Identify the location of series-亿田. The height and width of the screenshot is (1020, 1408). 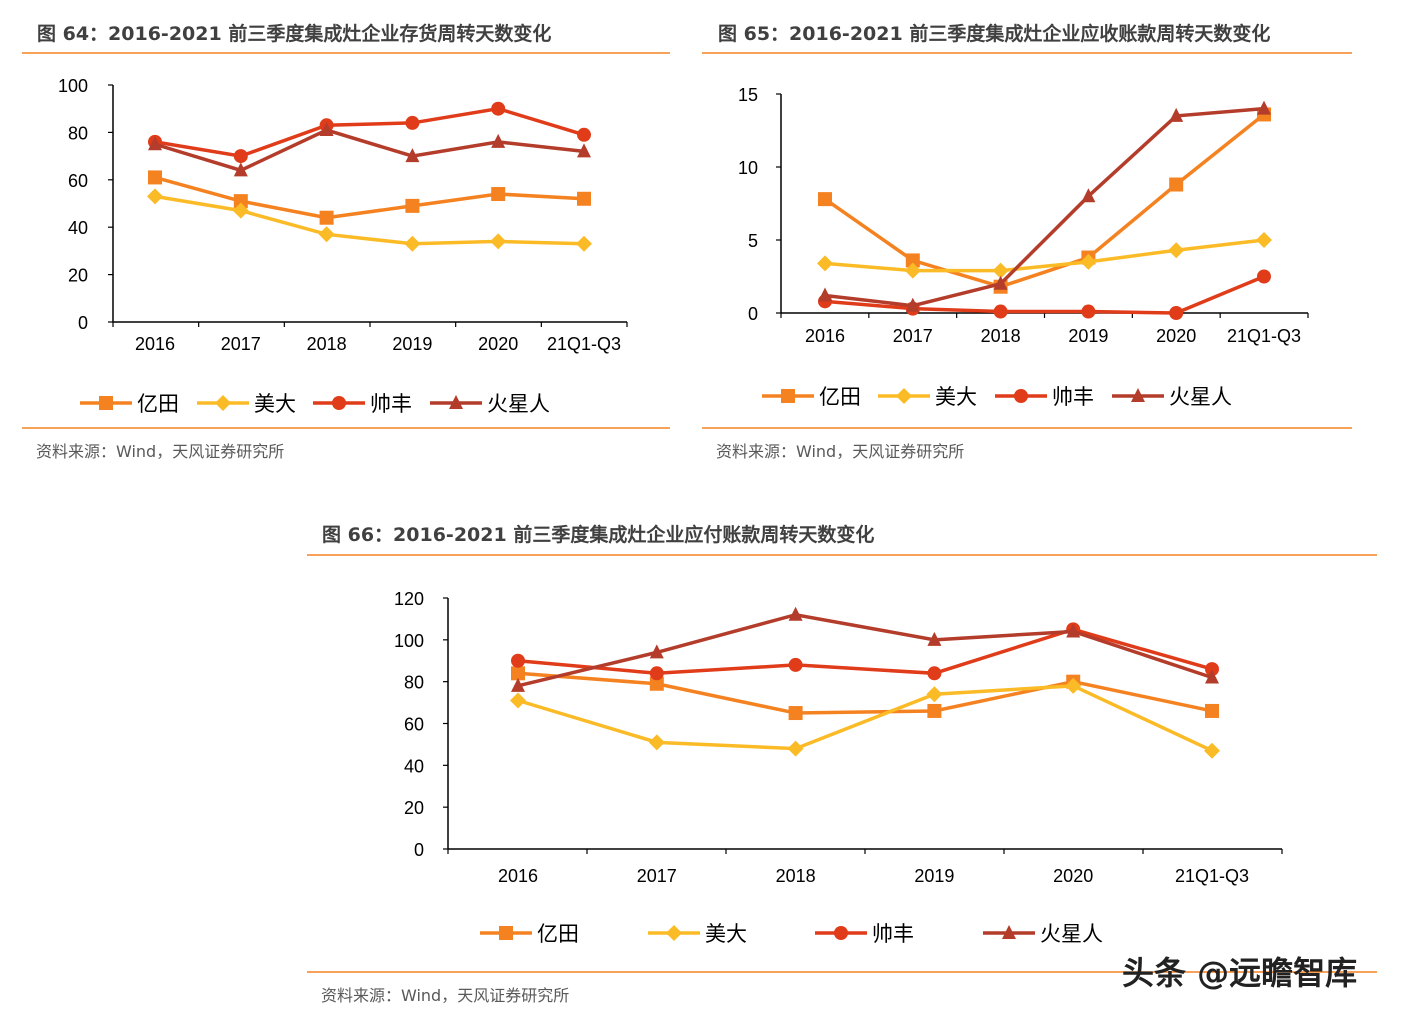
(865, 693).